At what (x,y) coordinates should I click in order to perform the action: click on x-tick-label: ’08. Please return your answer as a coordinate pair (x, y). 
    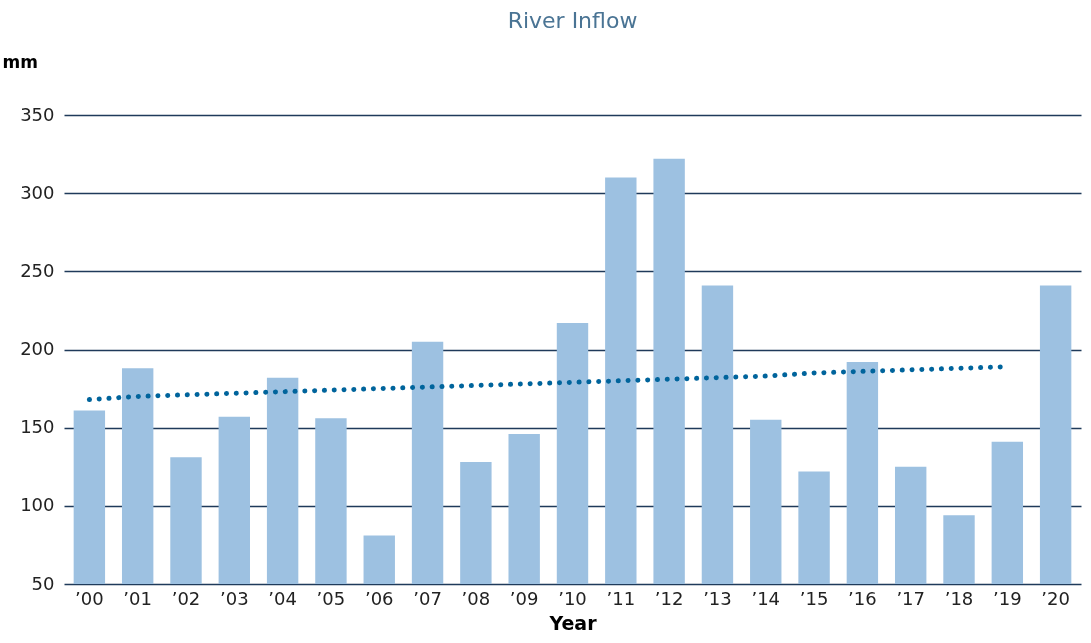
    Looking at the image, I should click on (476, 598).